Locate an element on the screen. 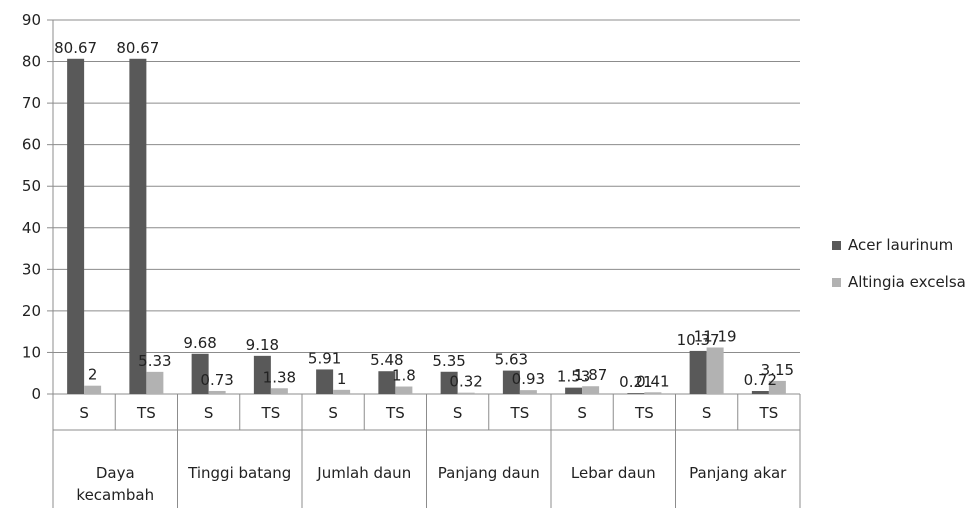 Image resolution: width=973 pixels, height=511 pixels. data-label: 5.33 is located at coordinates (154, 361).